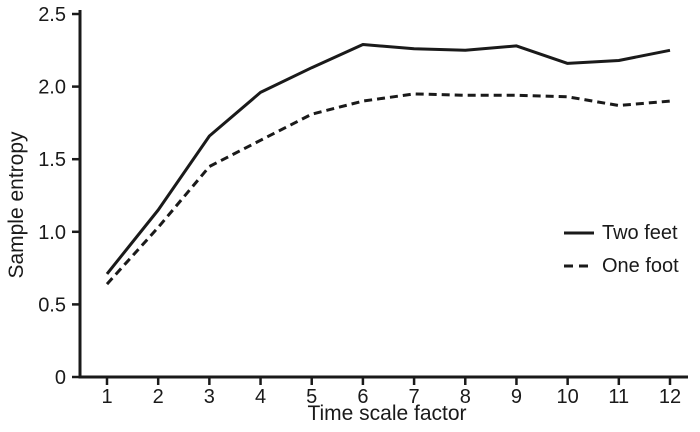 Image resolution: width=700 pixels, height=432 pixels. What do you see at coordinates (568, 397) in the screenshot?
I see `x-tick-label: 10` at bounding box center [568, 397].